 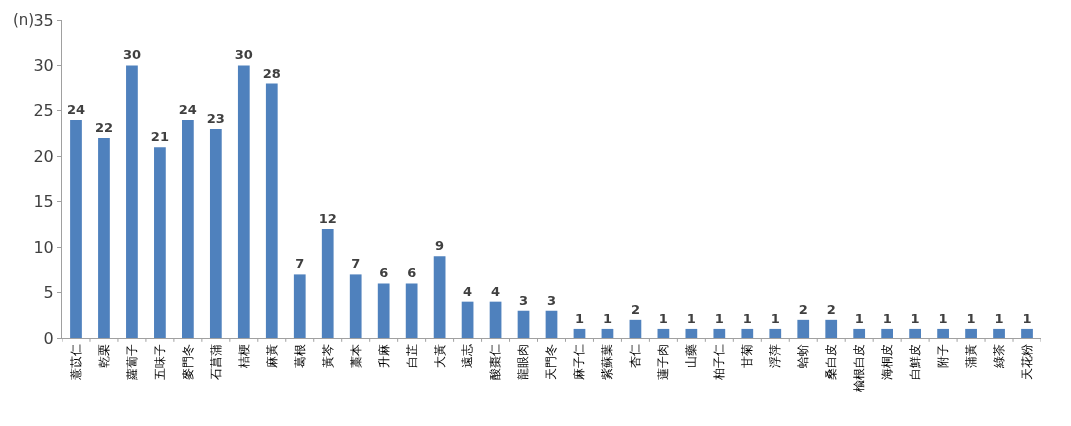 What do you see at coordinates (719, 362) in the screenshot?
I see `x-tick-label: 柏子仁` at bounding box center [719, 362].